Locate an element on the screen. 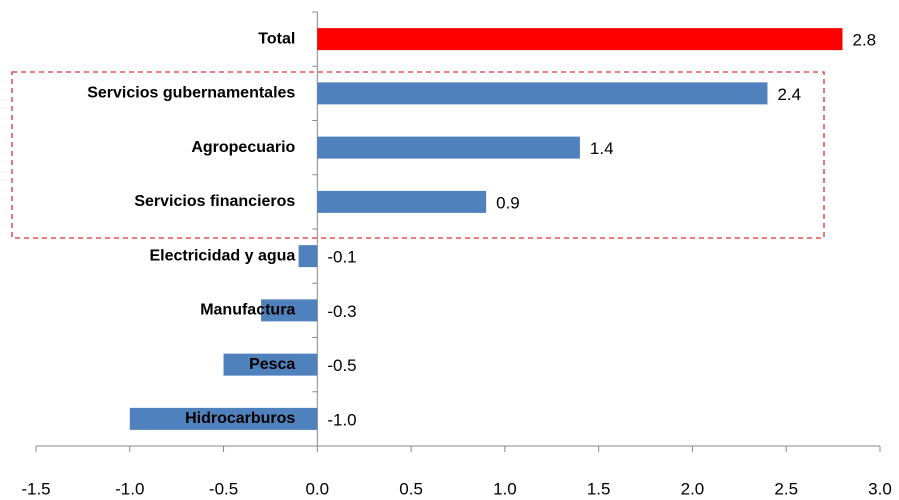 Image resolution: width=899 pixels, height=500 pixels. value-label: -0.5 is located at coordinates (341, 365).